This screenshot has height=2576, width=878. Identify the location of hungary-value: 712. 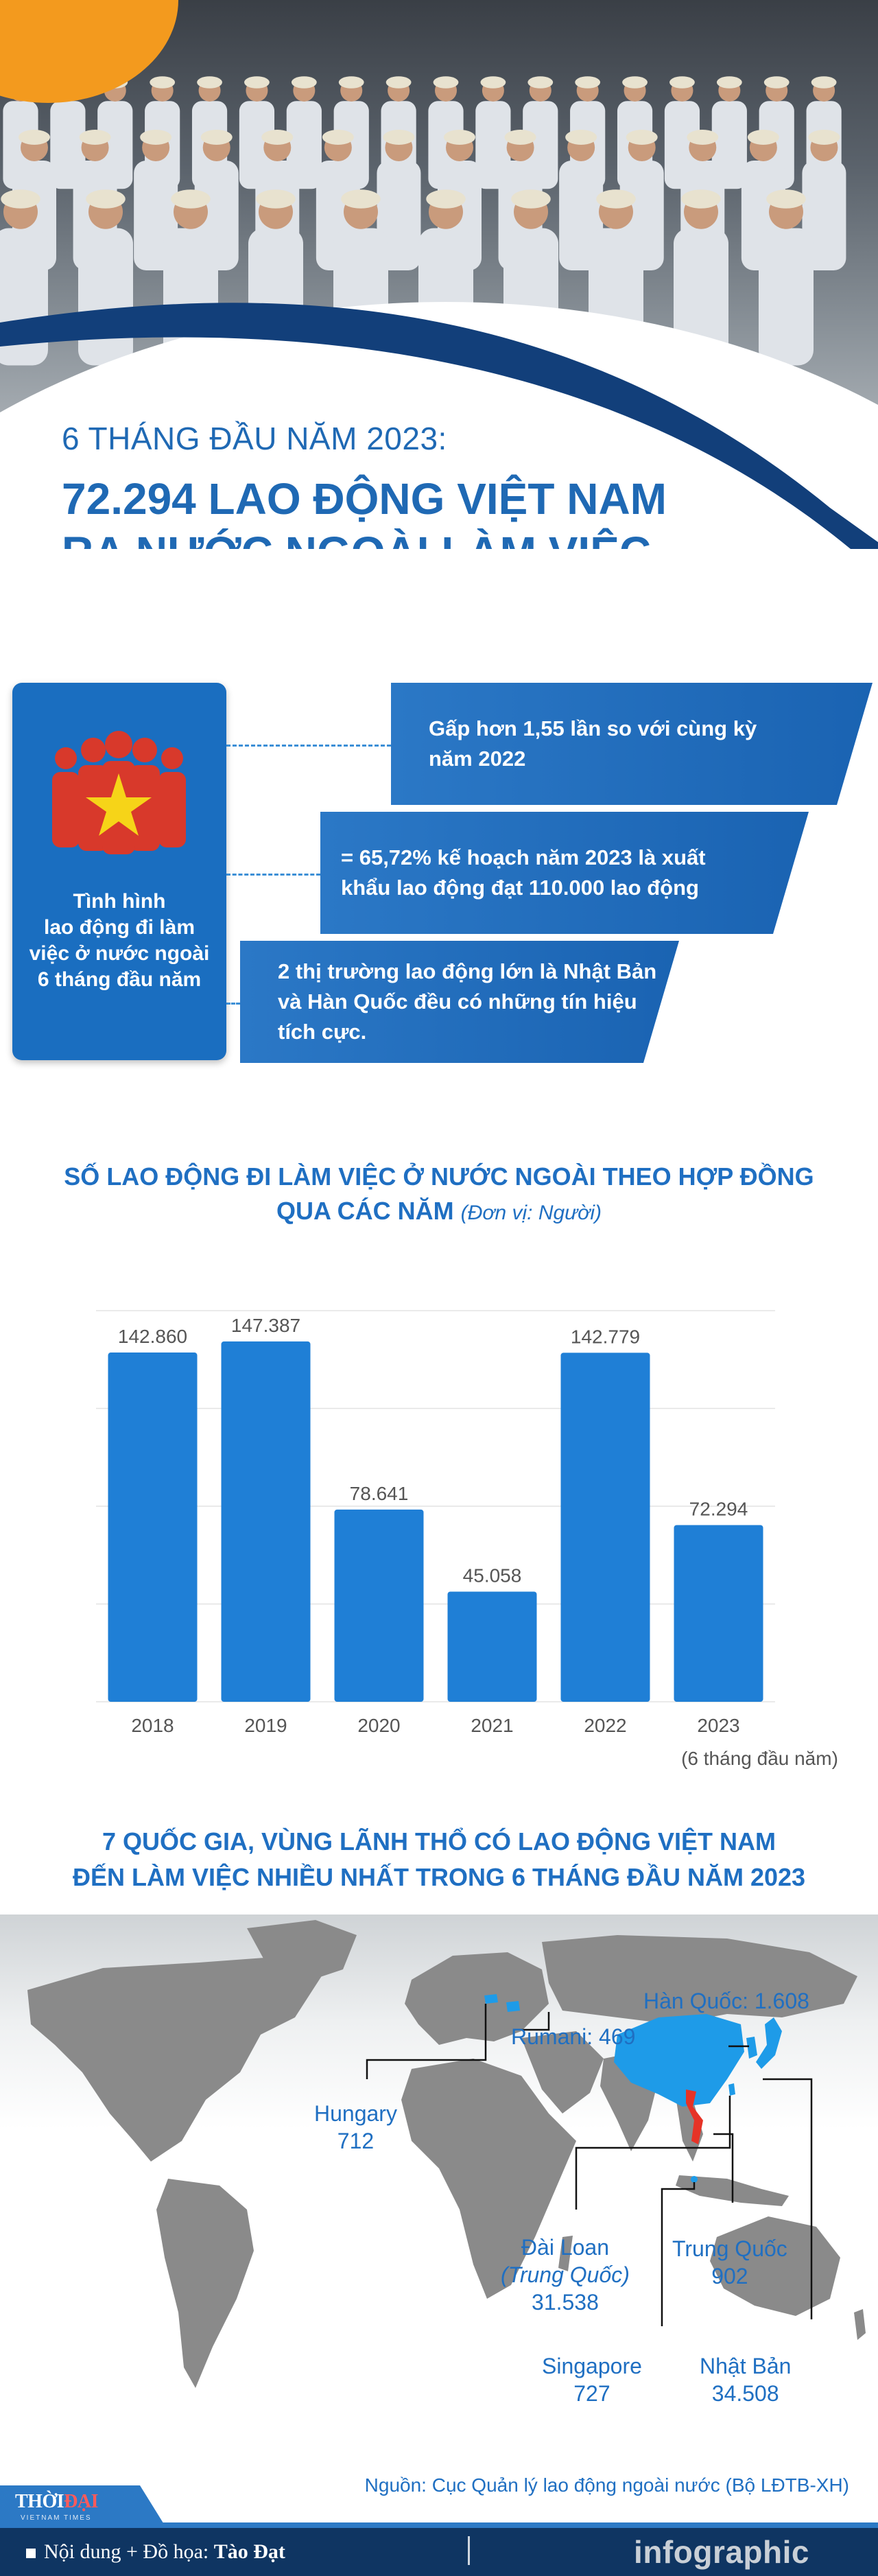
(356, 2141).